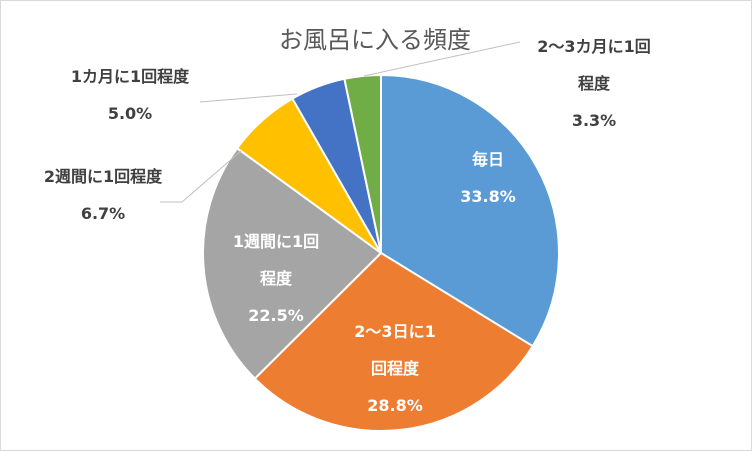 Image resolution: width=752 pixels, height=451 pixels. What do you see at coordinates (130, 95) in the screenshot?
I see `data-label-5: 1カ月に1回程度 5.0%` at bounding box center [130, 95].